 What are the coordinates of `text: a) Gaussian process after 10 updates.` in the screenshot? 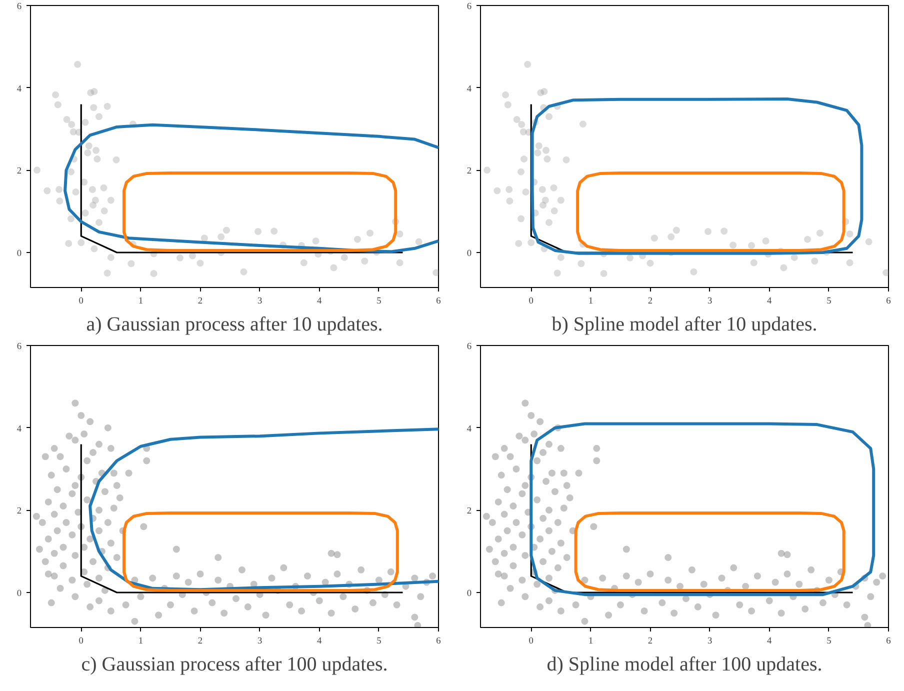 It's located at (234, 325).